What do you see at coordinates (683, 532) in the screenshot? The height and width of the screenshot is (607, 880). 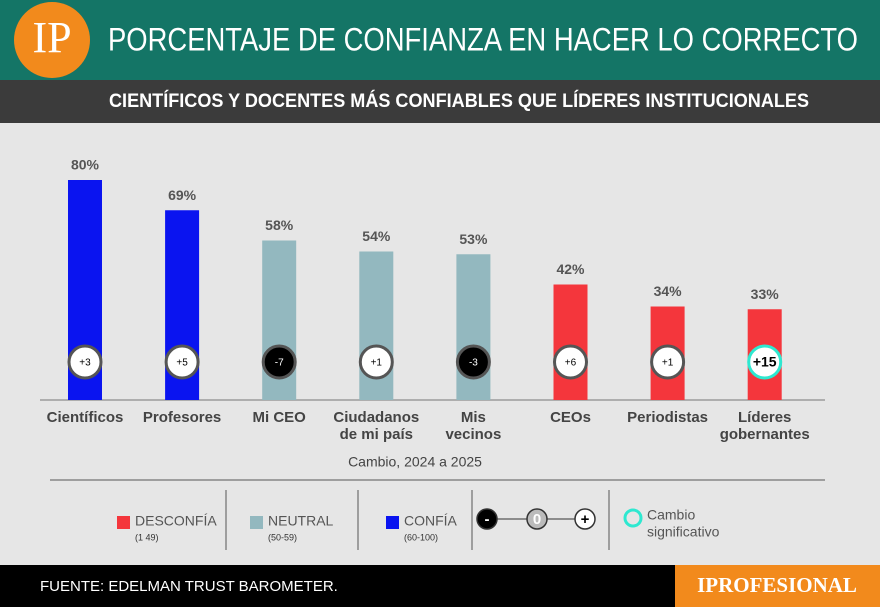 I see `significant-label: significativo` at bounding box center [683, 532].